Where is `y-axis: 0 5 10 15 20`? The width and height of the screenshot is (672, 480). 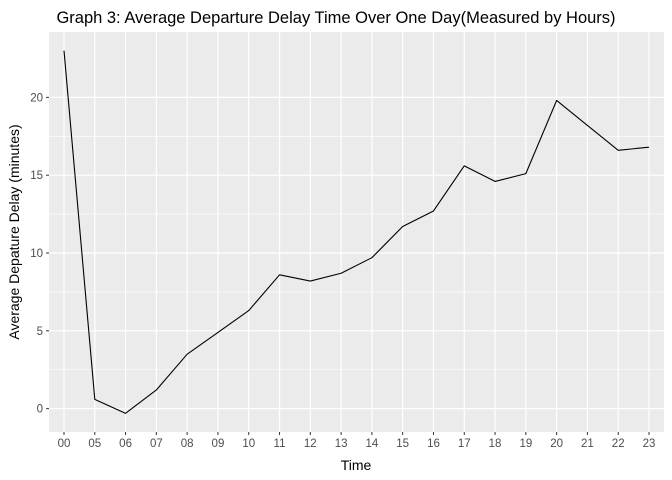 y-axis: 0 5 10 15 20 is located at coordinates (39, 254).